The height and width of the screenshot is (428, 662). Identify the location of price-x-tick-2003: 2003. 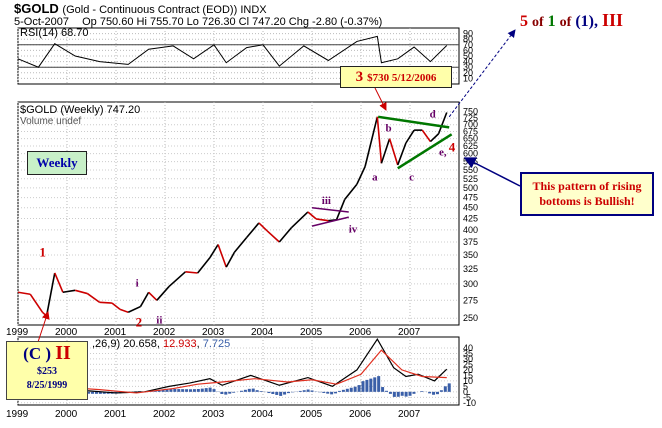
(213, 332).